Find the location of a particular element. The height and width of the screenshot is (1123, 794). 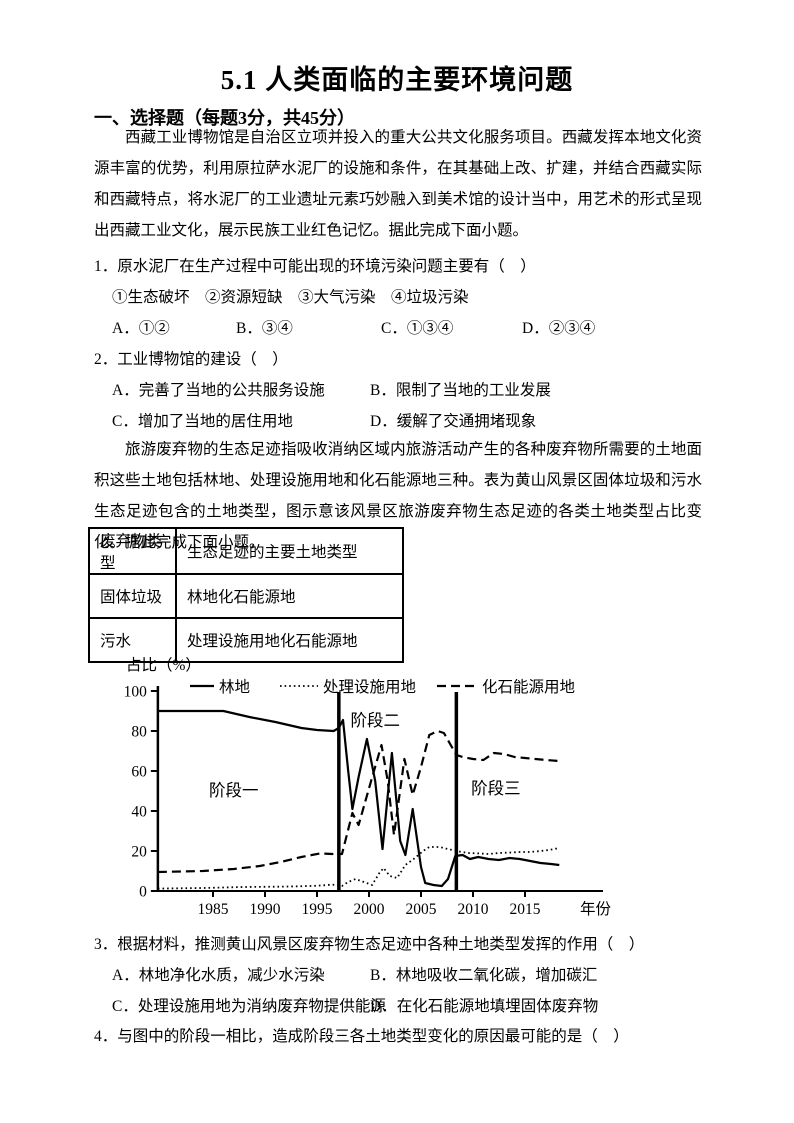

question-2-choices-ab: A．完善了当地的公共服务设施 B．限制了当地的工业发展 is located at coordinates (414, 390).